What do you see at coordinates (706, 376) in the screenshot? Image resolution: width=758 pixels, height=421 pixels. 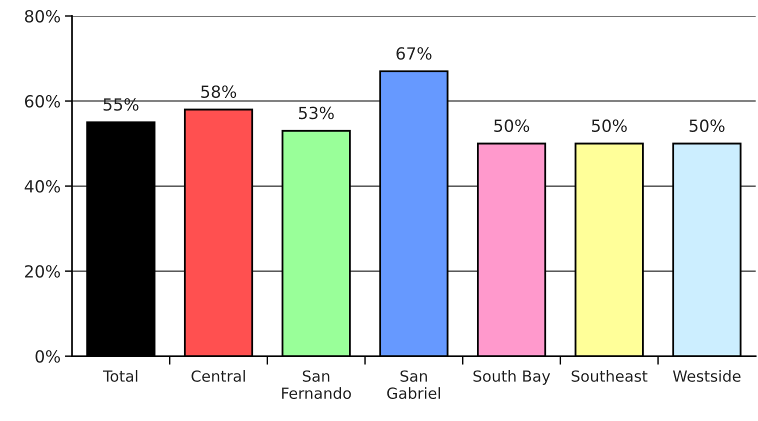 I see `x-tick-label: Westside` at bounding box center [706, 376].